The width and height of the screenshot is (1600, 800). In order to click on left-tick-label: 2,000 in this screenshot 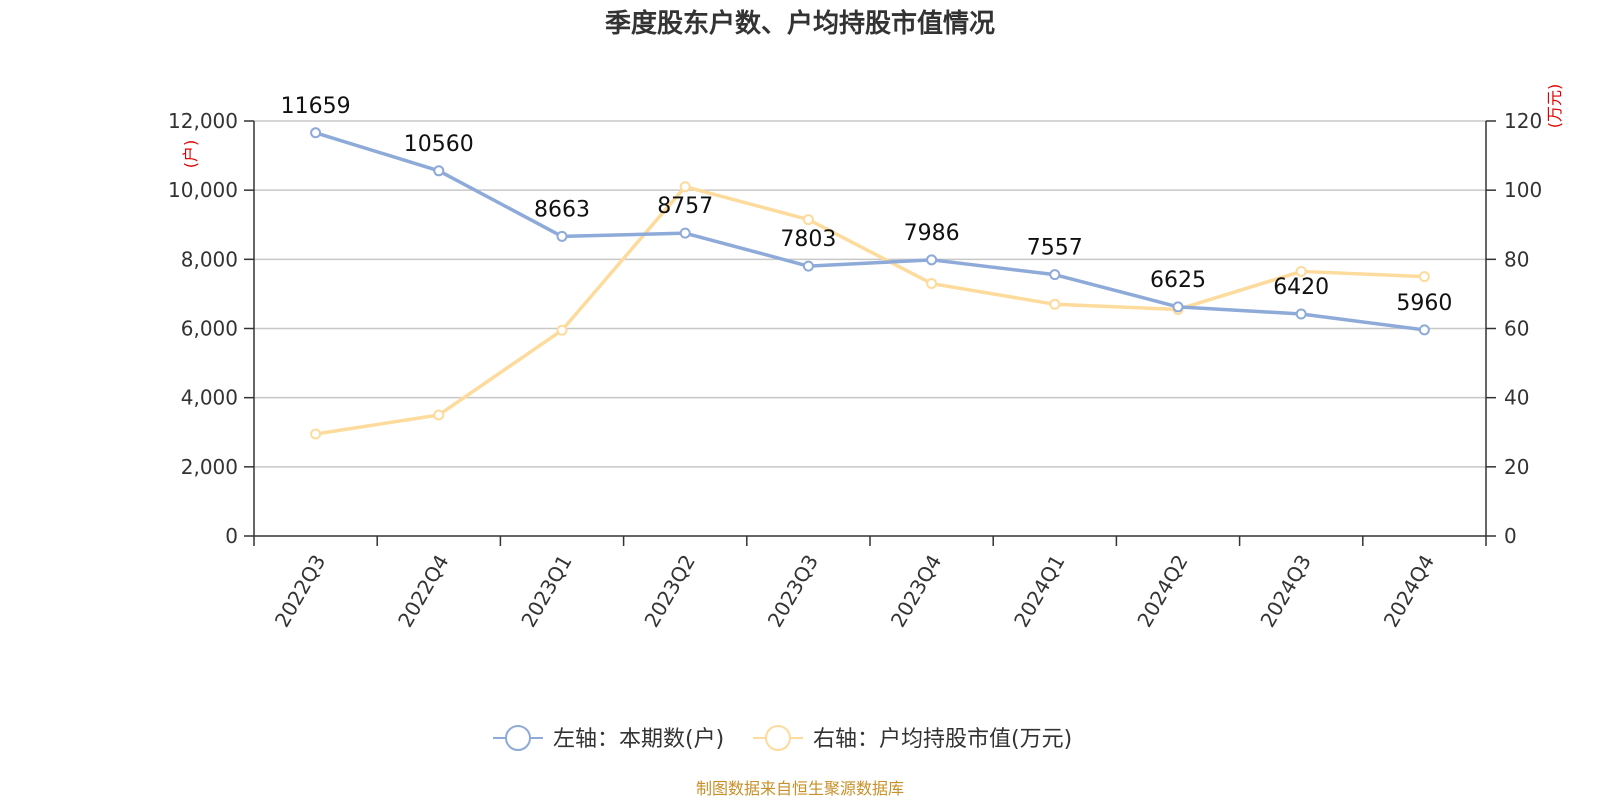, I will do `click(209, 467)`.